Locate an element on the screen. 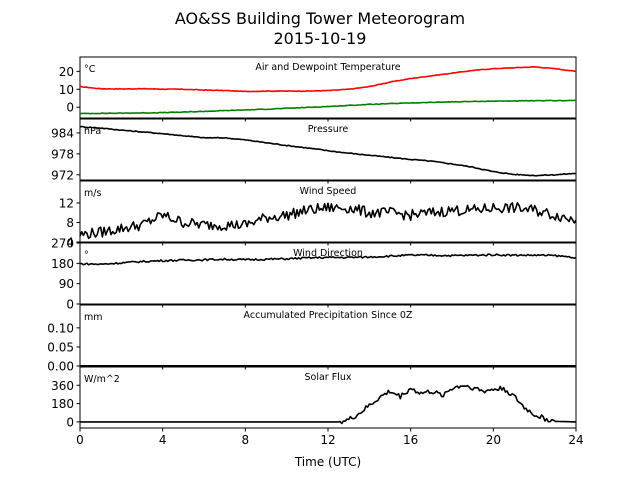 This screenshot has width=640, height=480. panel-5: 0 180 360 0 4 8 12 16 20 24 Solar Flux W/m^2 is located at coordinates (317, 406).